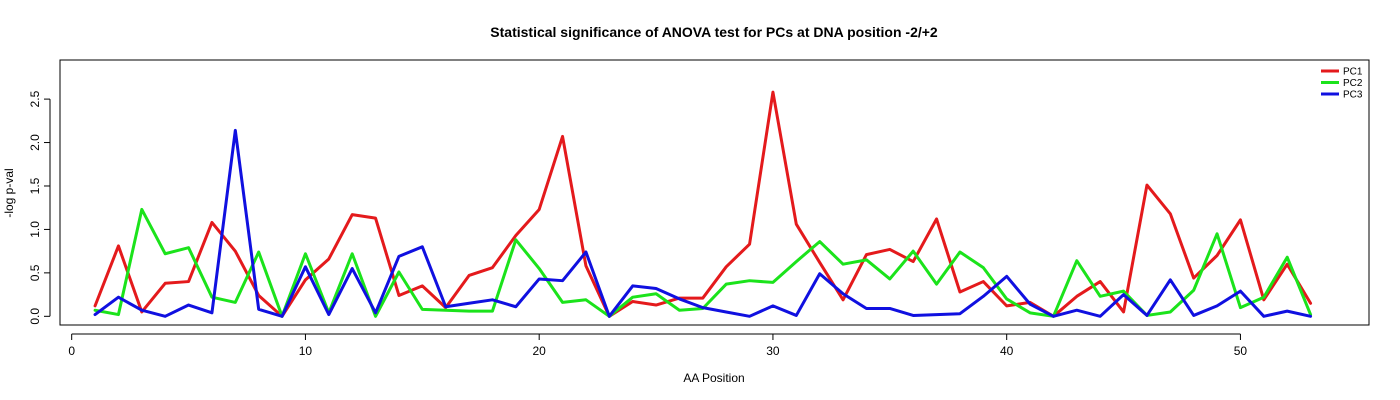 The width and height of the screenshot is (1400, 400). What do you see at coordinates (1353, 72) in the screenshot?
I see `legend-label-pc1: PC1` at bounding box center [1353, 72].